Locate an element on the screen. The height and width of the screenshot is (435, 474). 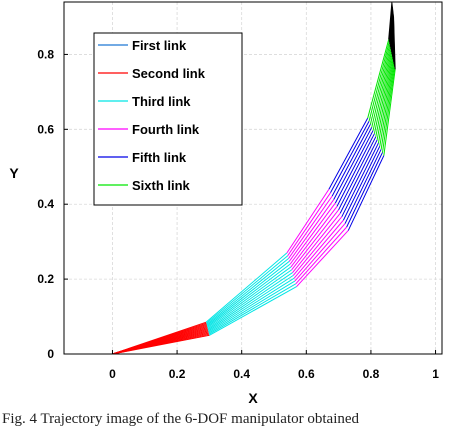
x-tick-label: 0.2 is located at coordinates (177, 374).